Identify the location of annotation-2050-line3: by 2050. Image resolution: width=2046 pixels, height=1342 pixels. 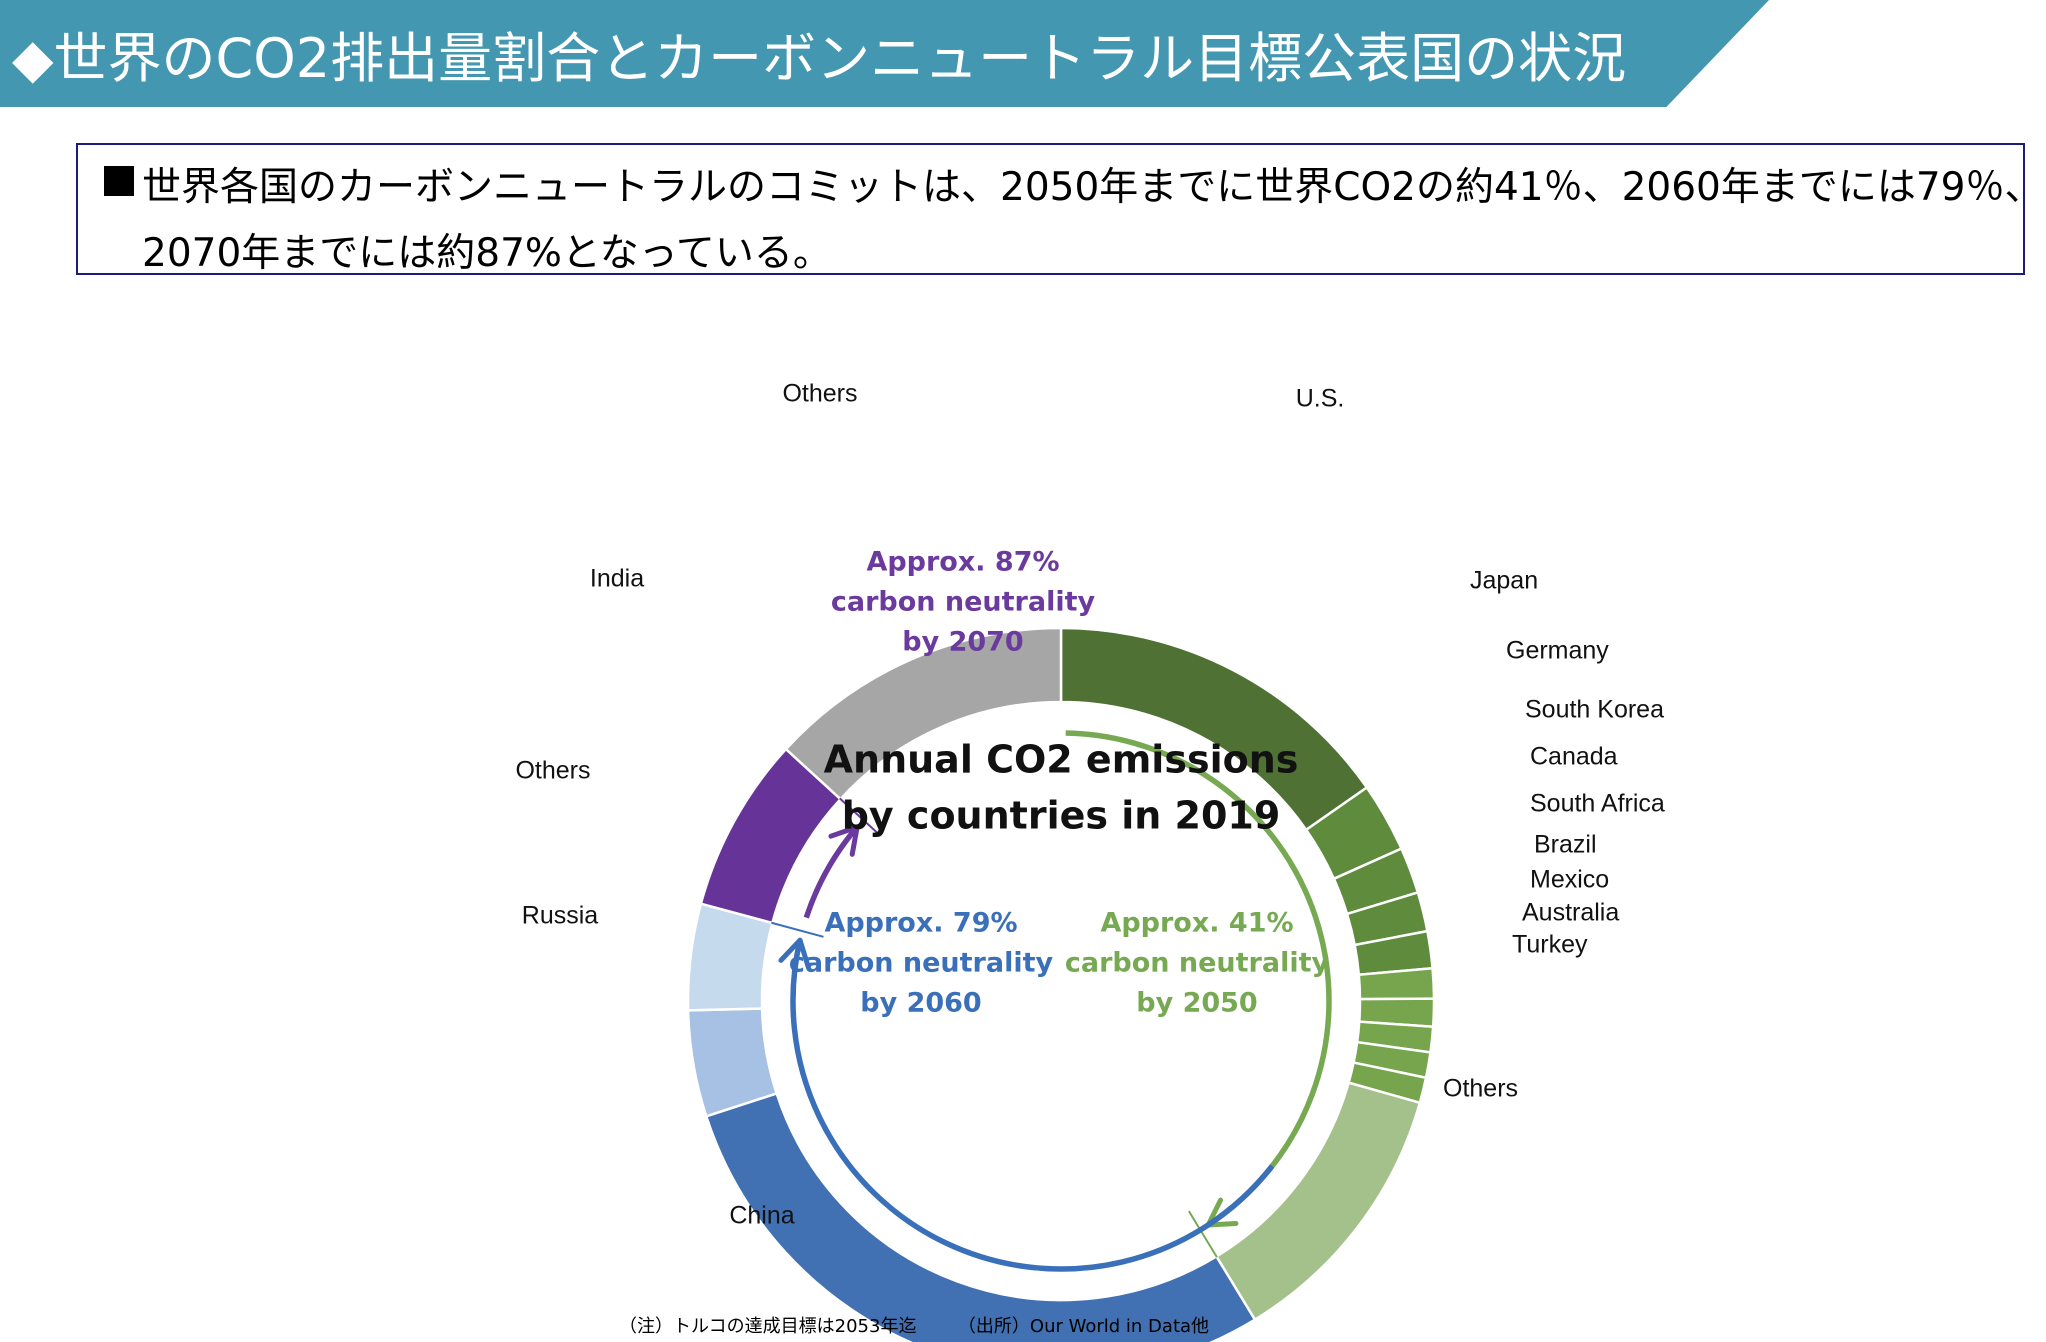
(1196, 1003).